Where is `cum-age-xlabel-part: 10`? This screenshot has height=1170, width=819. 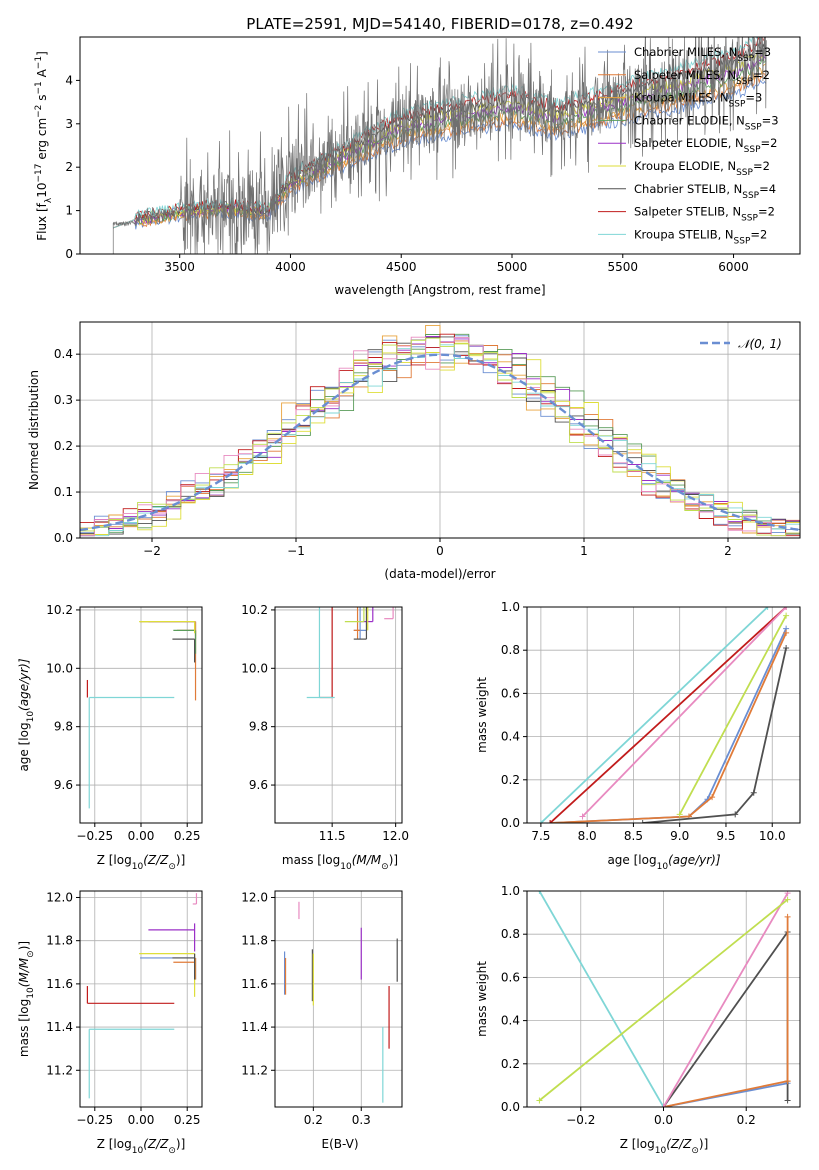 cum-age-xlabel-part: 10 is located at coordinates (663, 867).